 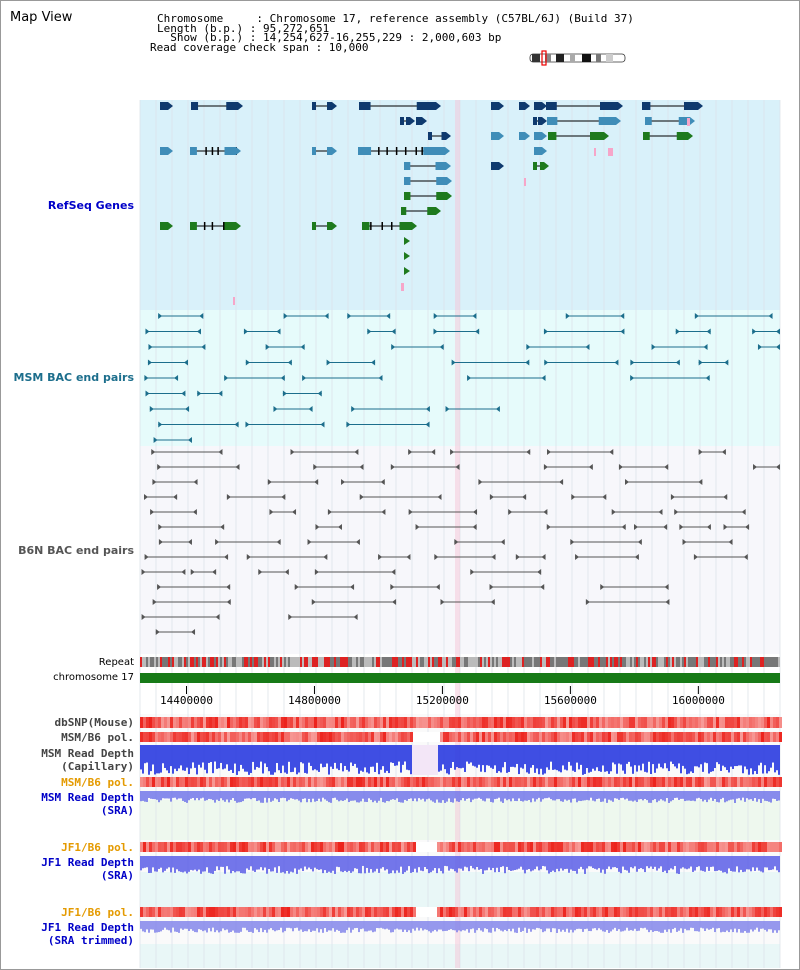 What do you see at coordinates (97, 847) in the screenshot?
I see `jf1-b6-pol-label-1: JF1/B6 pol.` at bounding box center [97, 847].